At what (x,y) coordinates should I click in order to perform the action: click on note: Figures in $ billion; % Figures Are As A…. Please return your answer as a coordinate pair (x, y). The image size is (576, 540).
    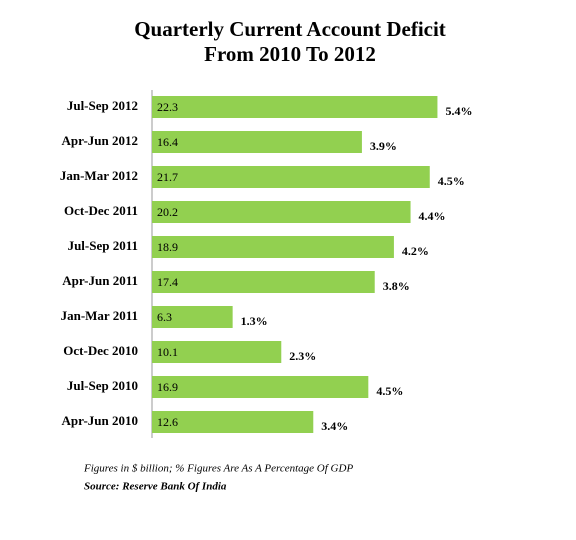
    Looking at the image, I should click on (218, 469).